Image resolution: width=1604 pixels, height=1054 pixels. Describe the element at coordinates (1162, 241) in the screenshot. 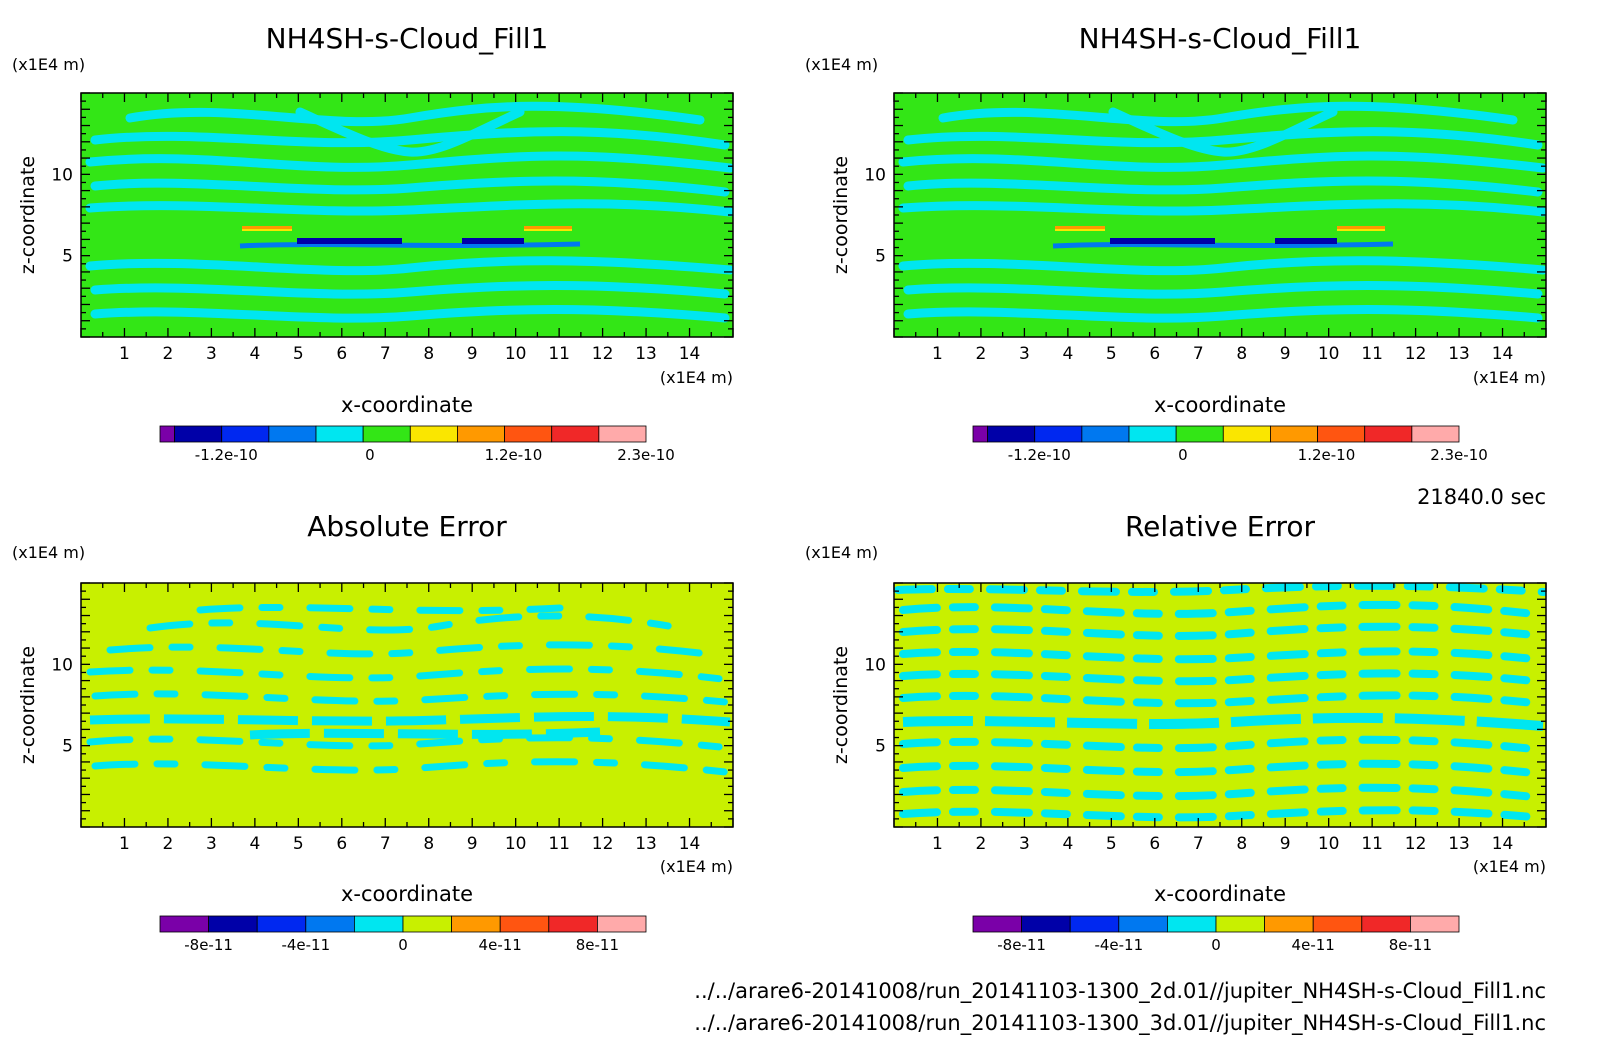

I see `field-minimum-left` at that location.